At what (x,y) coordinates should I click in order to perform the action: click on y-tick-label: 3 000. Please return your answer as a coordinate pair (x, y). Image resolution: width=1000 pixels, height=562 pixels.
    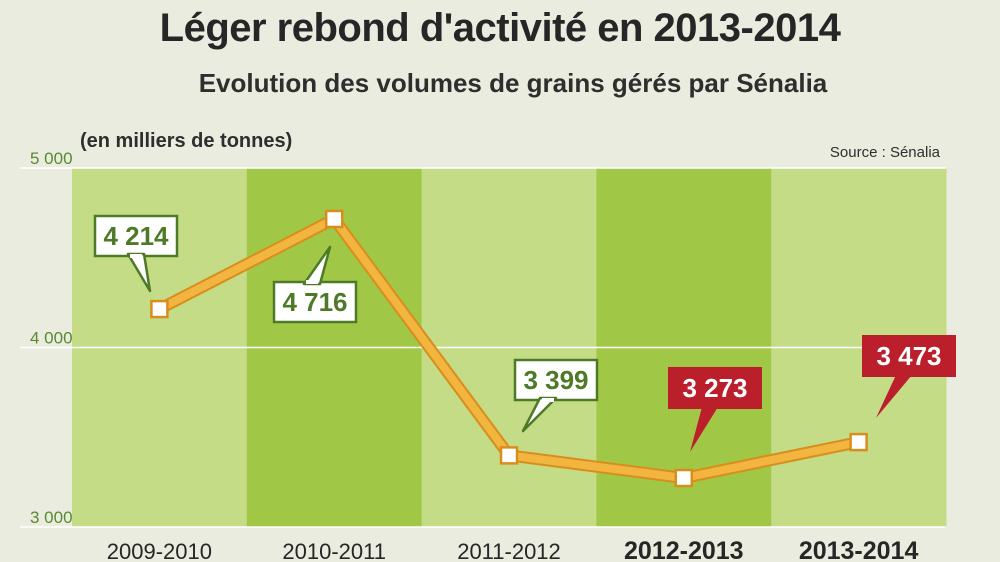
    Looking at the image, I should click on (51, 517).